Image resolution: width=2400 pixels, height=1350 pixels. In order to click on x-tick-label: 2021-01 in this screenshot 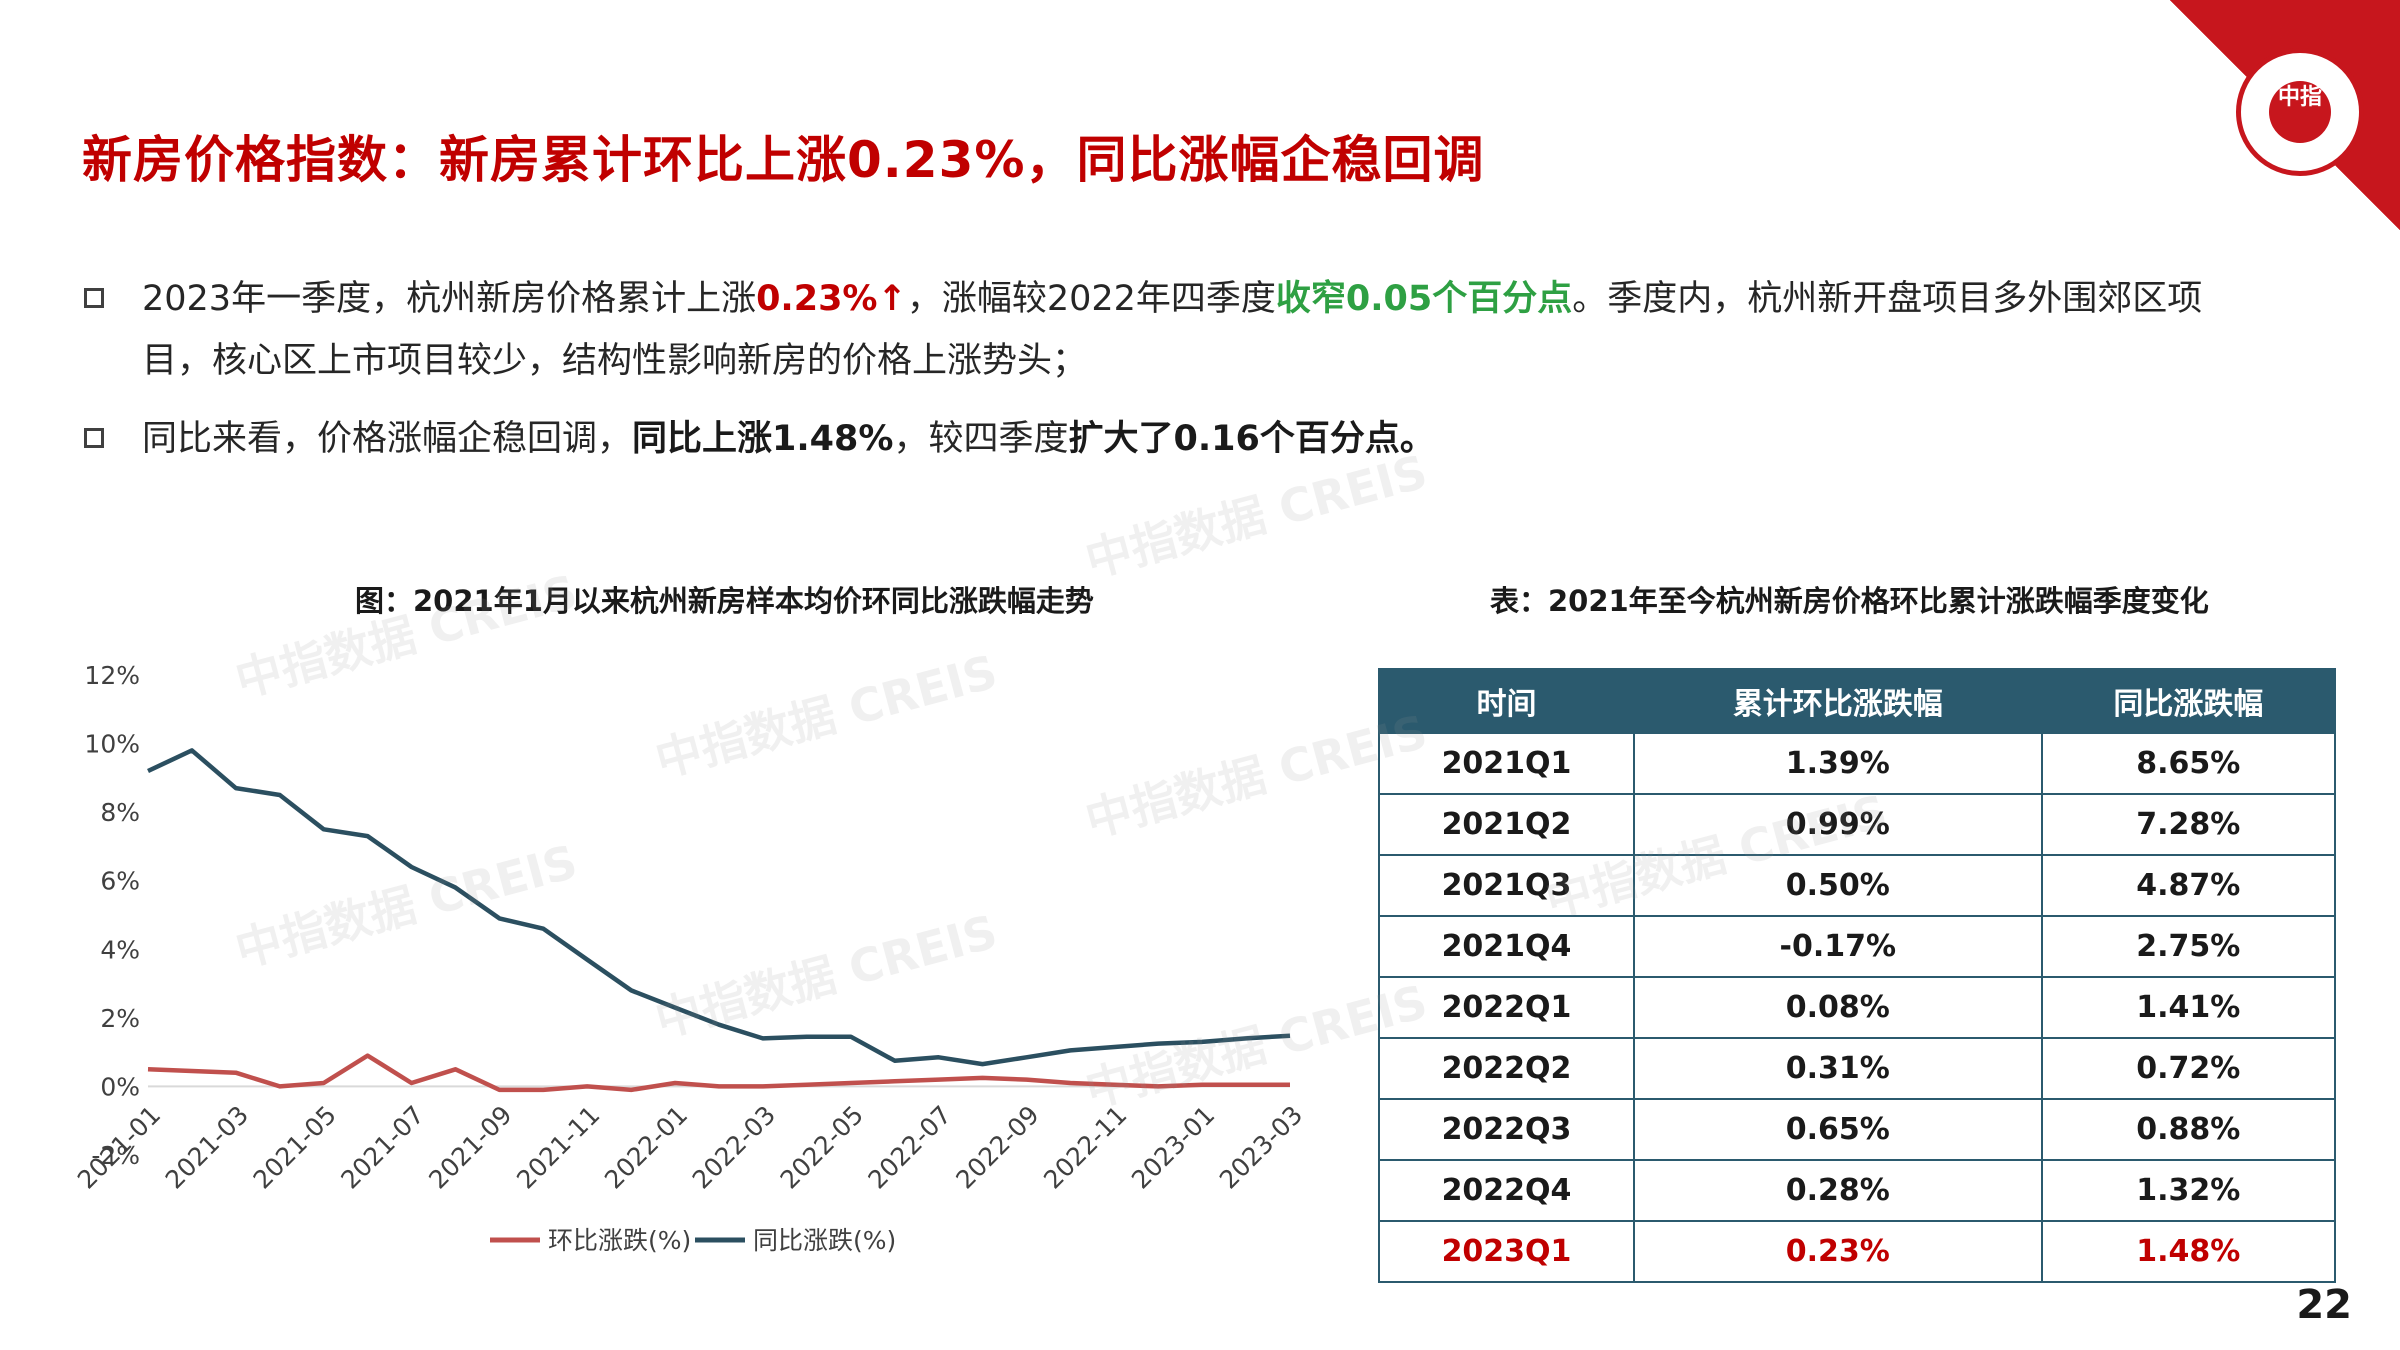, I will do `click(119, 1147)`.